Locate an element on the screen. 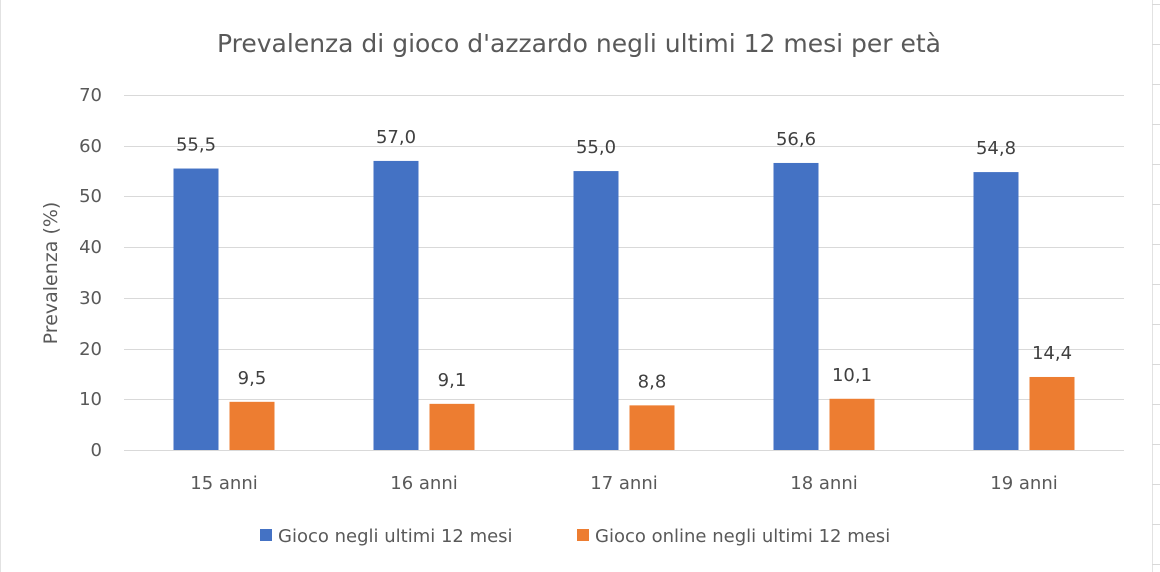  legend-item-gioco-online: Gioco online negli ultimi 12 mesi is located at coordinates (733, 536).